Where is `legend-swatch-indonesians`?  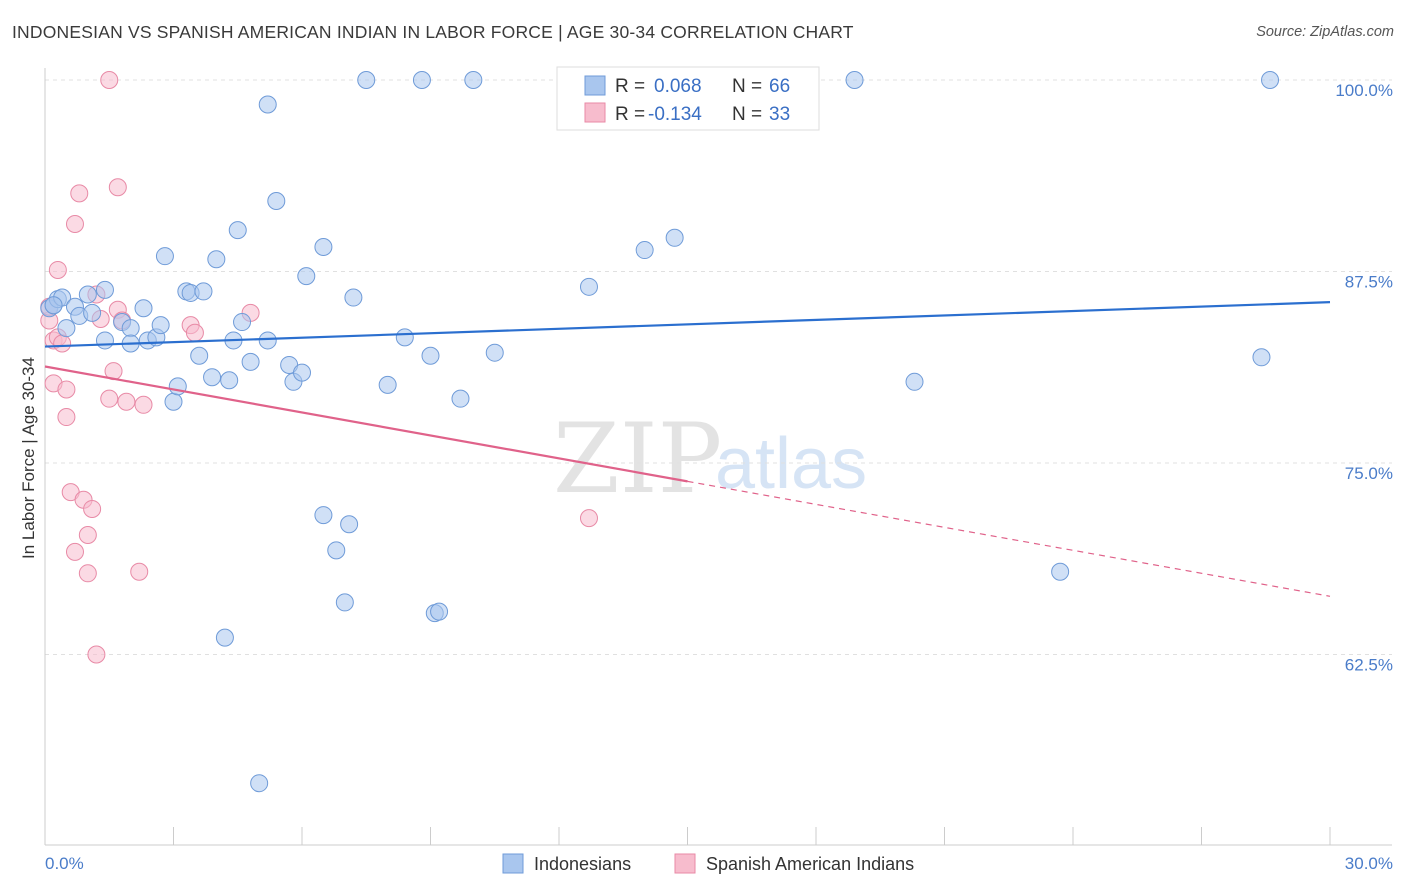 legend-swatch-indonesians is located at coordinates (595, 85).